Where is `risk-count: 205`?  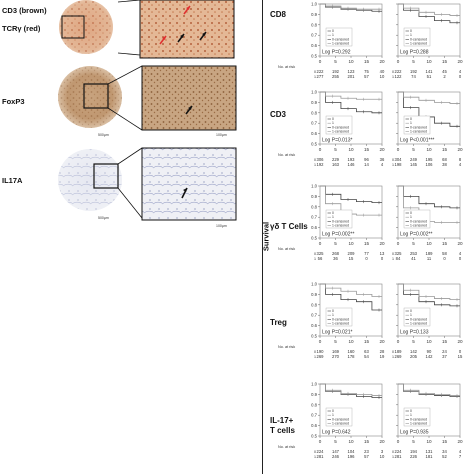
risk-count: 205 is located at coordinates (414, 356).